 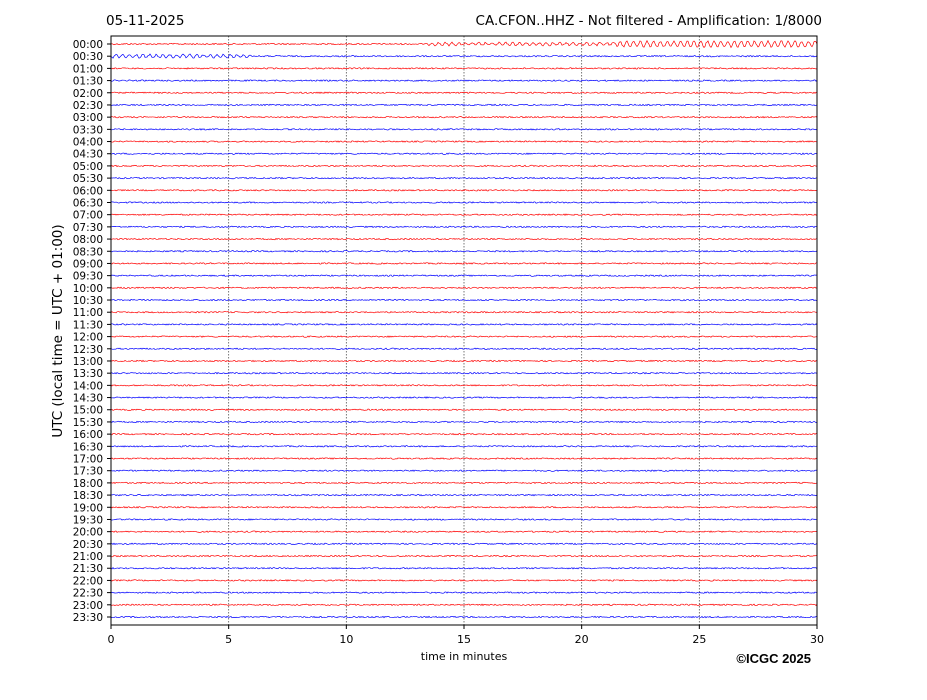 I want to click on y-tick-label: 05:00, so click(x=88, y=167).